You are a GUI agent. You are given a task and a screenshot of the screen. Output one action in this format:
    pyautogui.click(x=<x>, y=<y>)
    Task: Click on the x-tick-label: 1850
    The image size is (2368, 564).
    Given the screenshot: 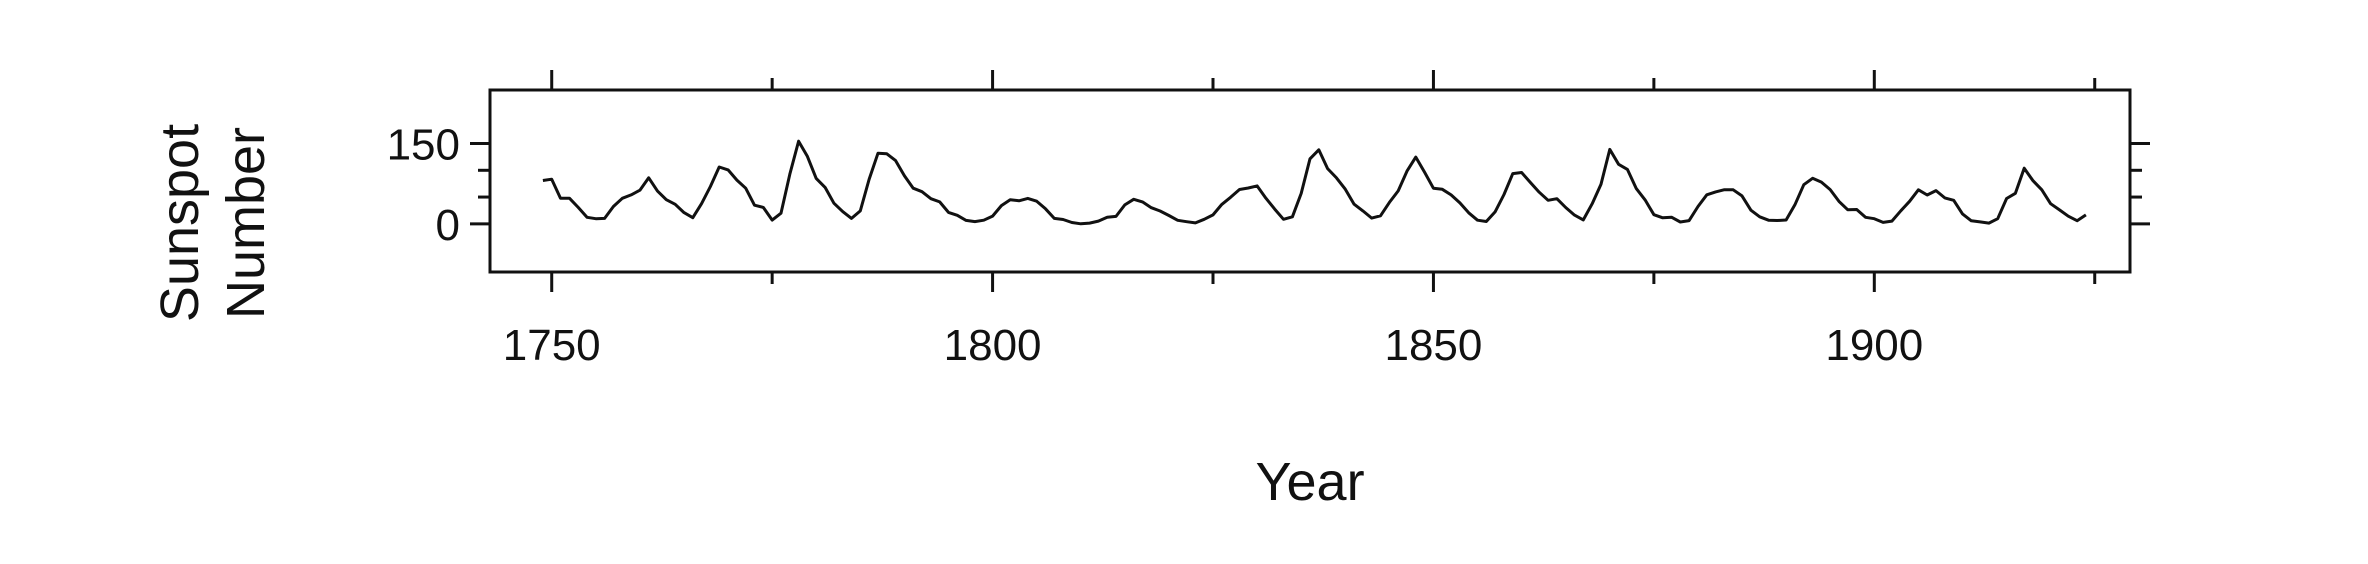 What is the action you would take?
    pyautogui.click(x=1433, y=345)
    